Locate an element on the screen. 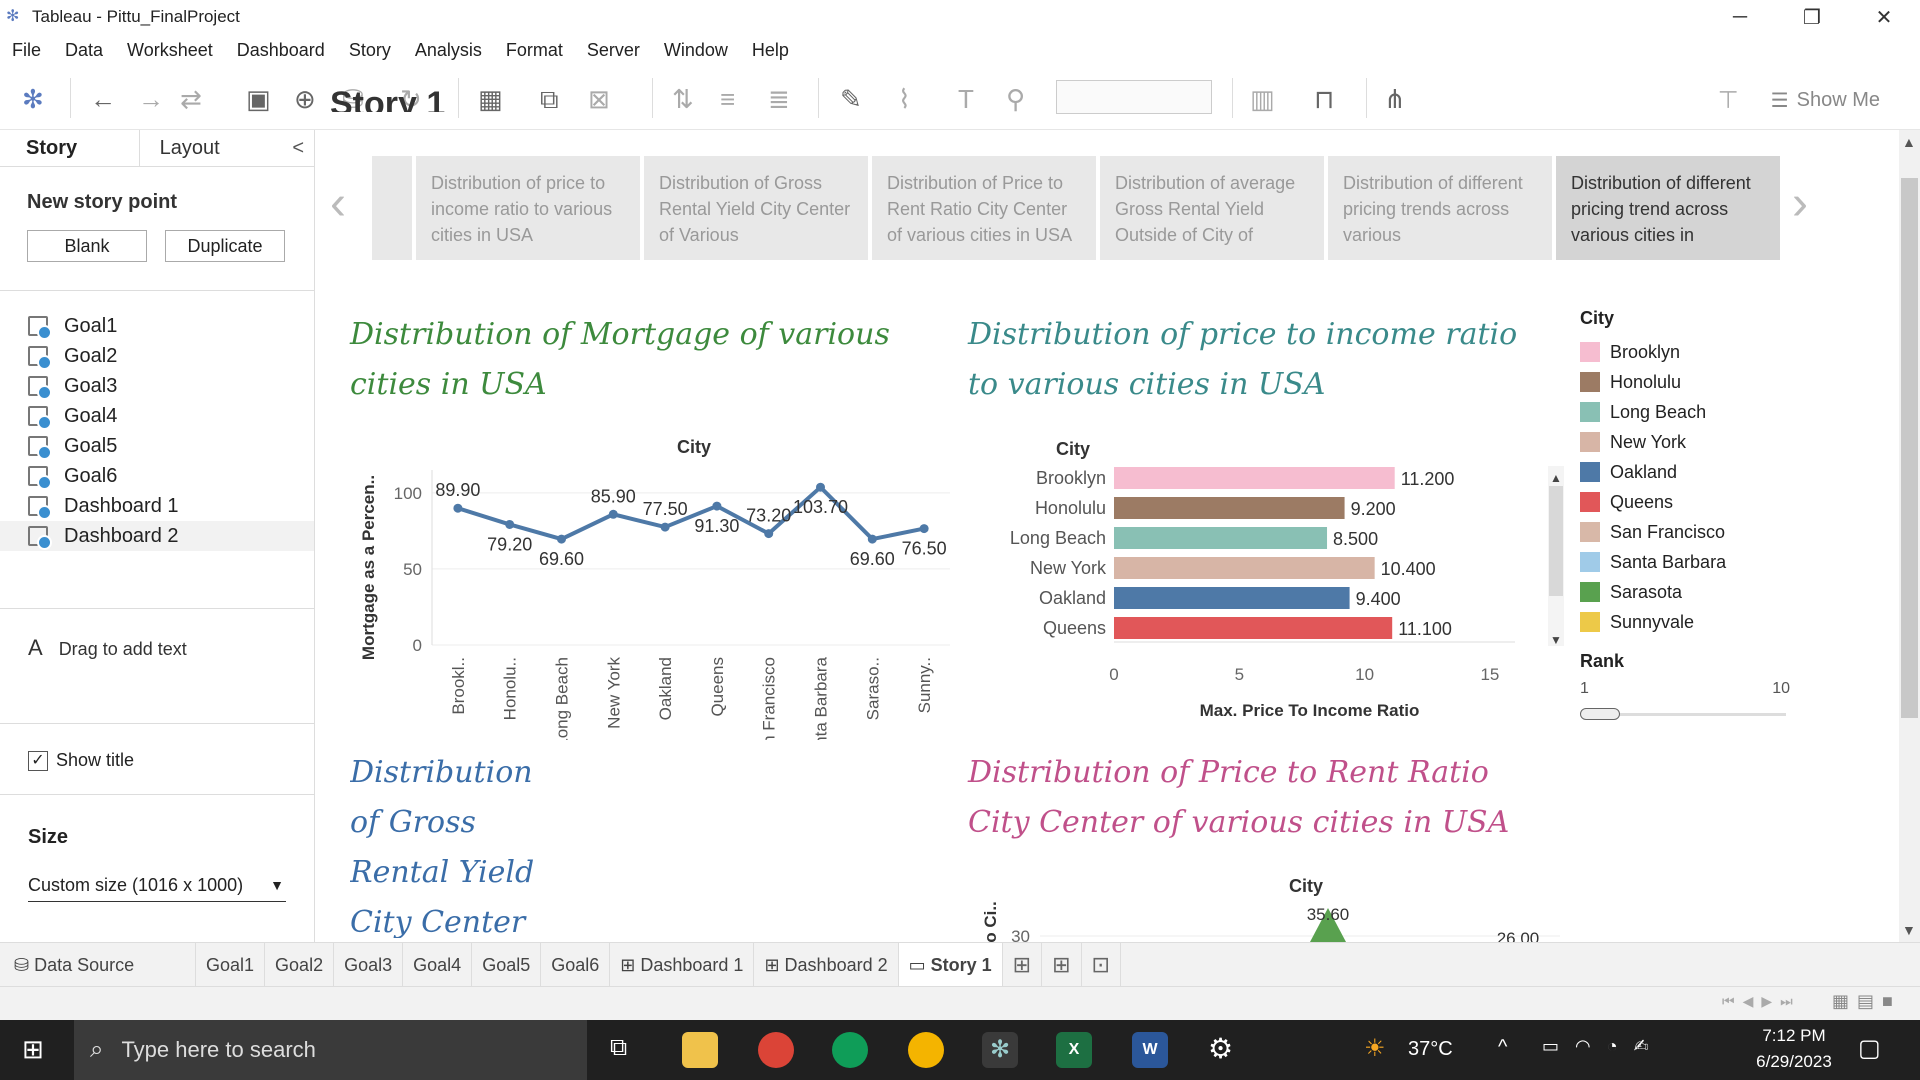  tab-goal2: Goal2 is located at coordinates (300, 964).